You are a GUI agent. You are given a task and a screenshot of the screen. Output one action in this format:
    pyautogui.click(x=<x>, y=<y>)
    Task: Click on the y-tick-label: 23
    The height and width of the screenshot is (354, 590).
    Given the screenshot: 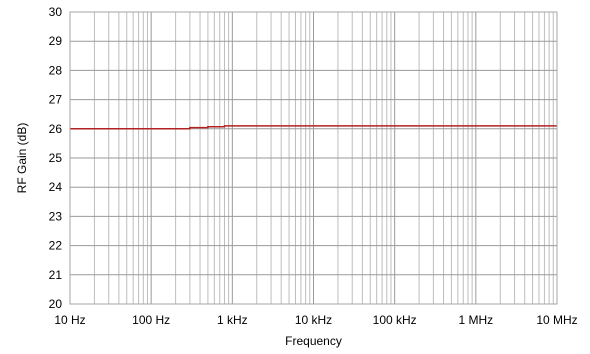 What is the action you would take?
    pyautogui.click(x=56, y=216)
    